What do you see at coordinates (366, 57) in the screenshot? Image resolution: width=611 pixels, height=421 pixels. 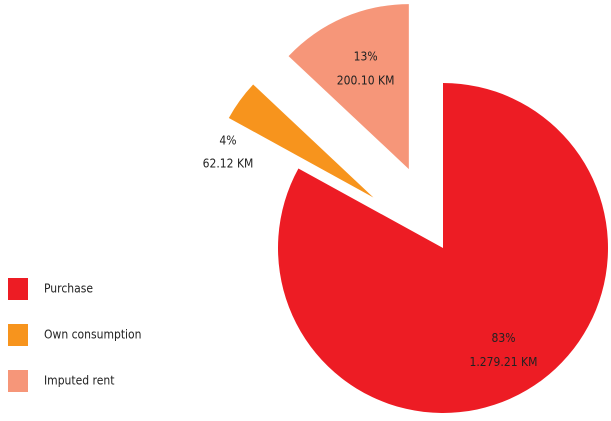 I see `slice-percent-label: 13%` at bounding box center [366, 57].